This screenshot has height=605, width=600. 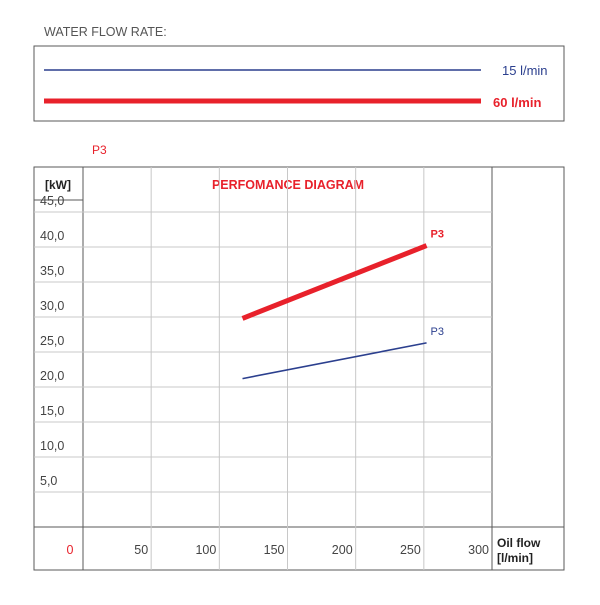 What do you see at coordinates (299, 83) in the screenshot?
I see `legend-box` at bounding box center [299, 83].